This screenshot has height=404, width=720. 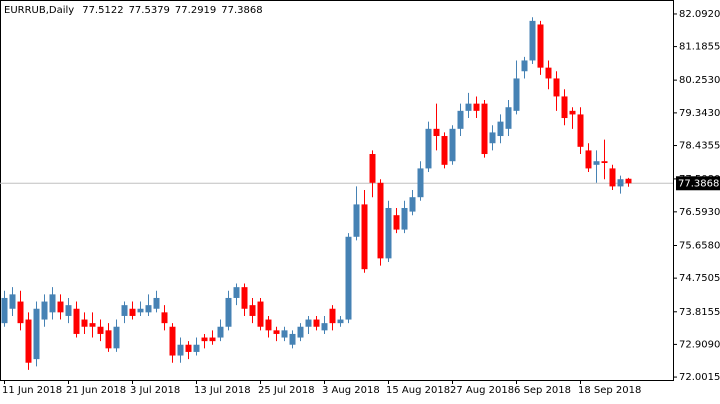 I want to click on header-value: 77.3868, so click(x=241, y=10).